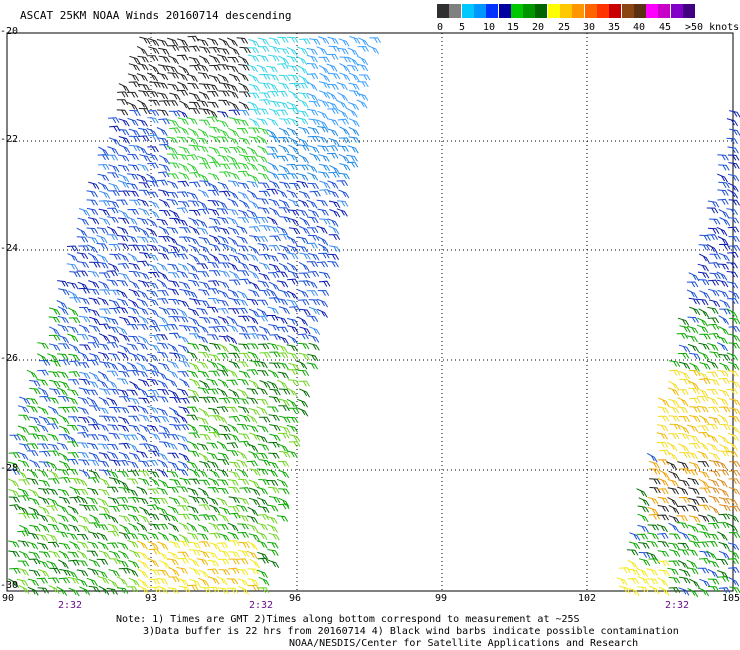 The width and height of the screenshot is (740, 650). Describe the element at coordinates (602, 11) in the screenshot. I see `colorbar-swatch` at that location.